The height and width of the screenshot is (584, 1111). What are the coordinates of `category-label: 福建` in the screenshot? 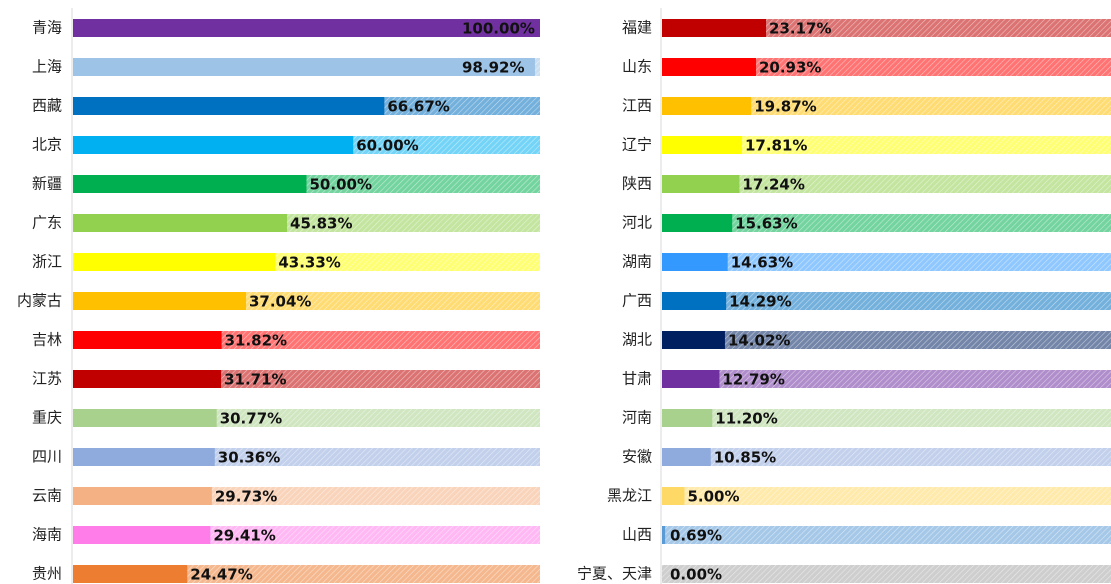 It's located at (637, 28).